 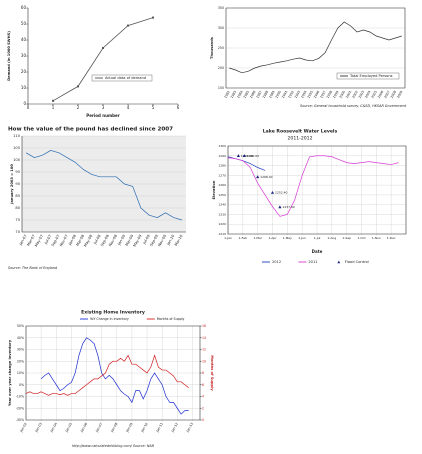 What do you see at coordinates (288, 207) in the screenshot?
I see `data-label: 1237.60` at bounding box center [288, 207].